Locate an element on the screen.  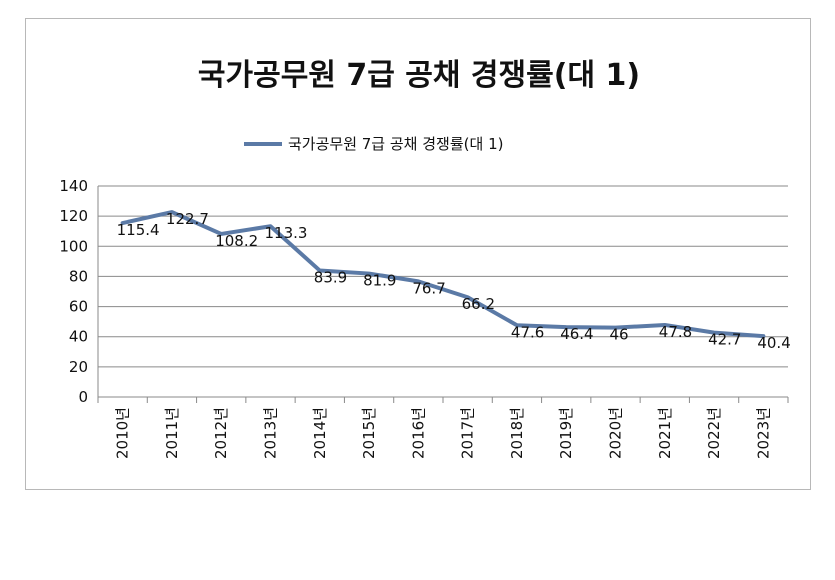
data-label: 122.7 is located at coordinates (187, 219).